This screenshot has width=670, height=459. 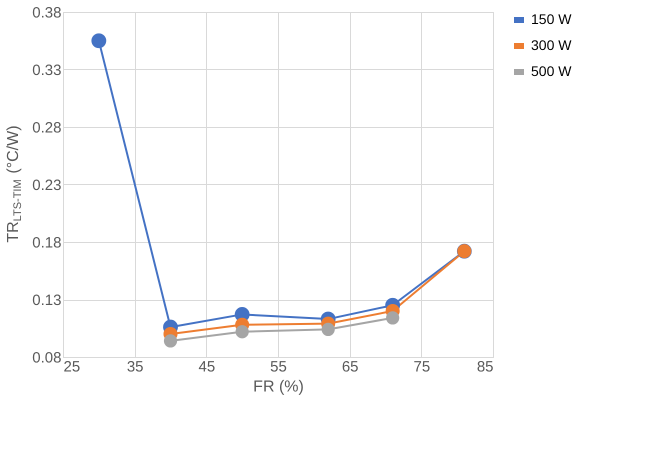 I want to click on y-tick-label: 0.23, so click(x=47, y=185).